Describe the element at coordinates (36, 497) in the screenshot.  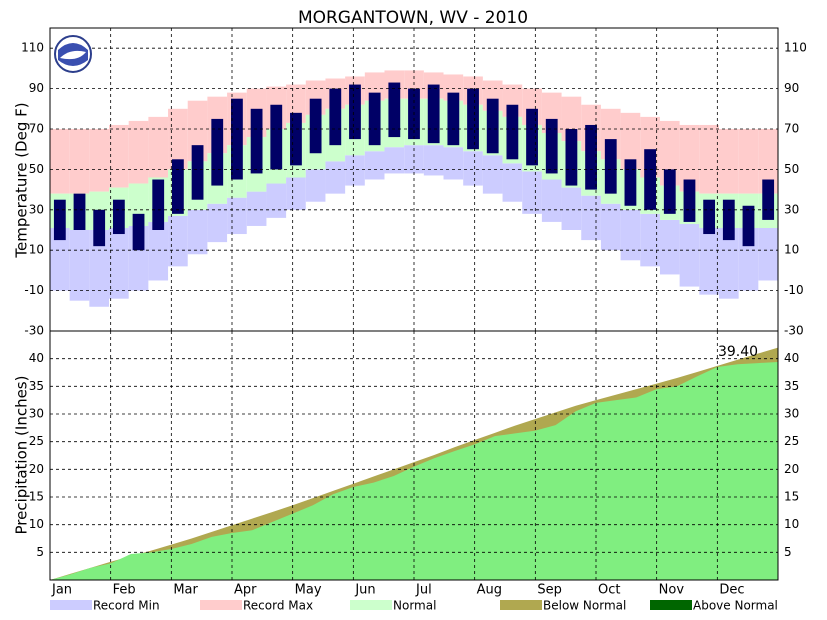
I see `y-tick-label: 15` at that location.